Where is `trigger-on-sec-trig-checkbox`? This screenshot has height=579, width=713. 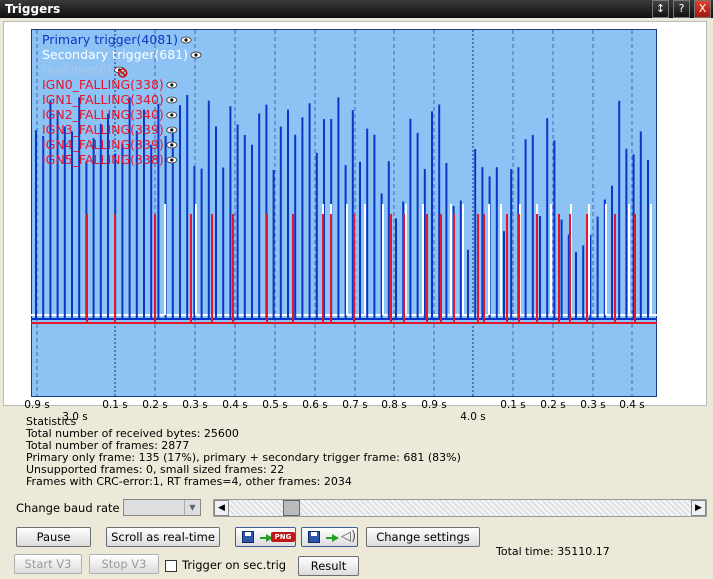
trigger-on-sec-trig-checkbox is located at coordinates (171, 566).